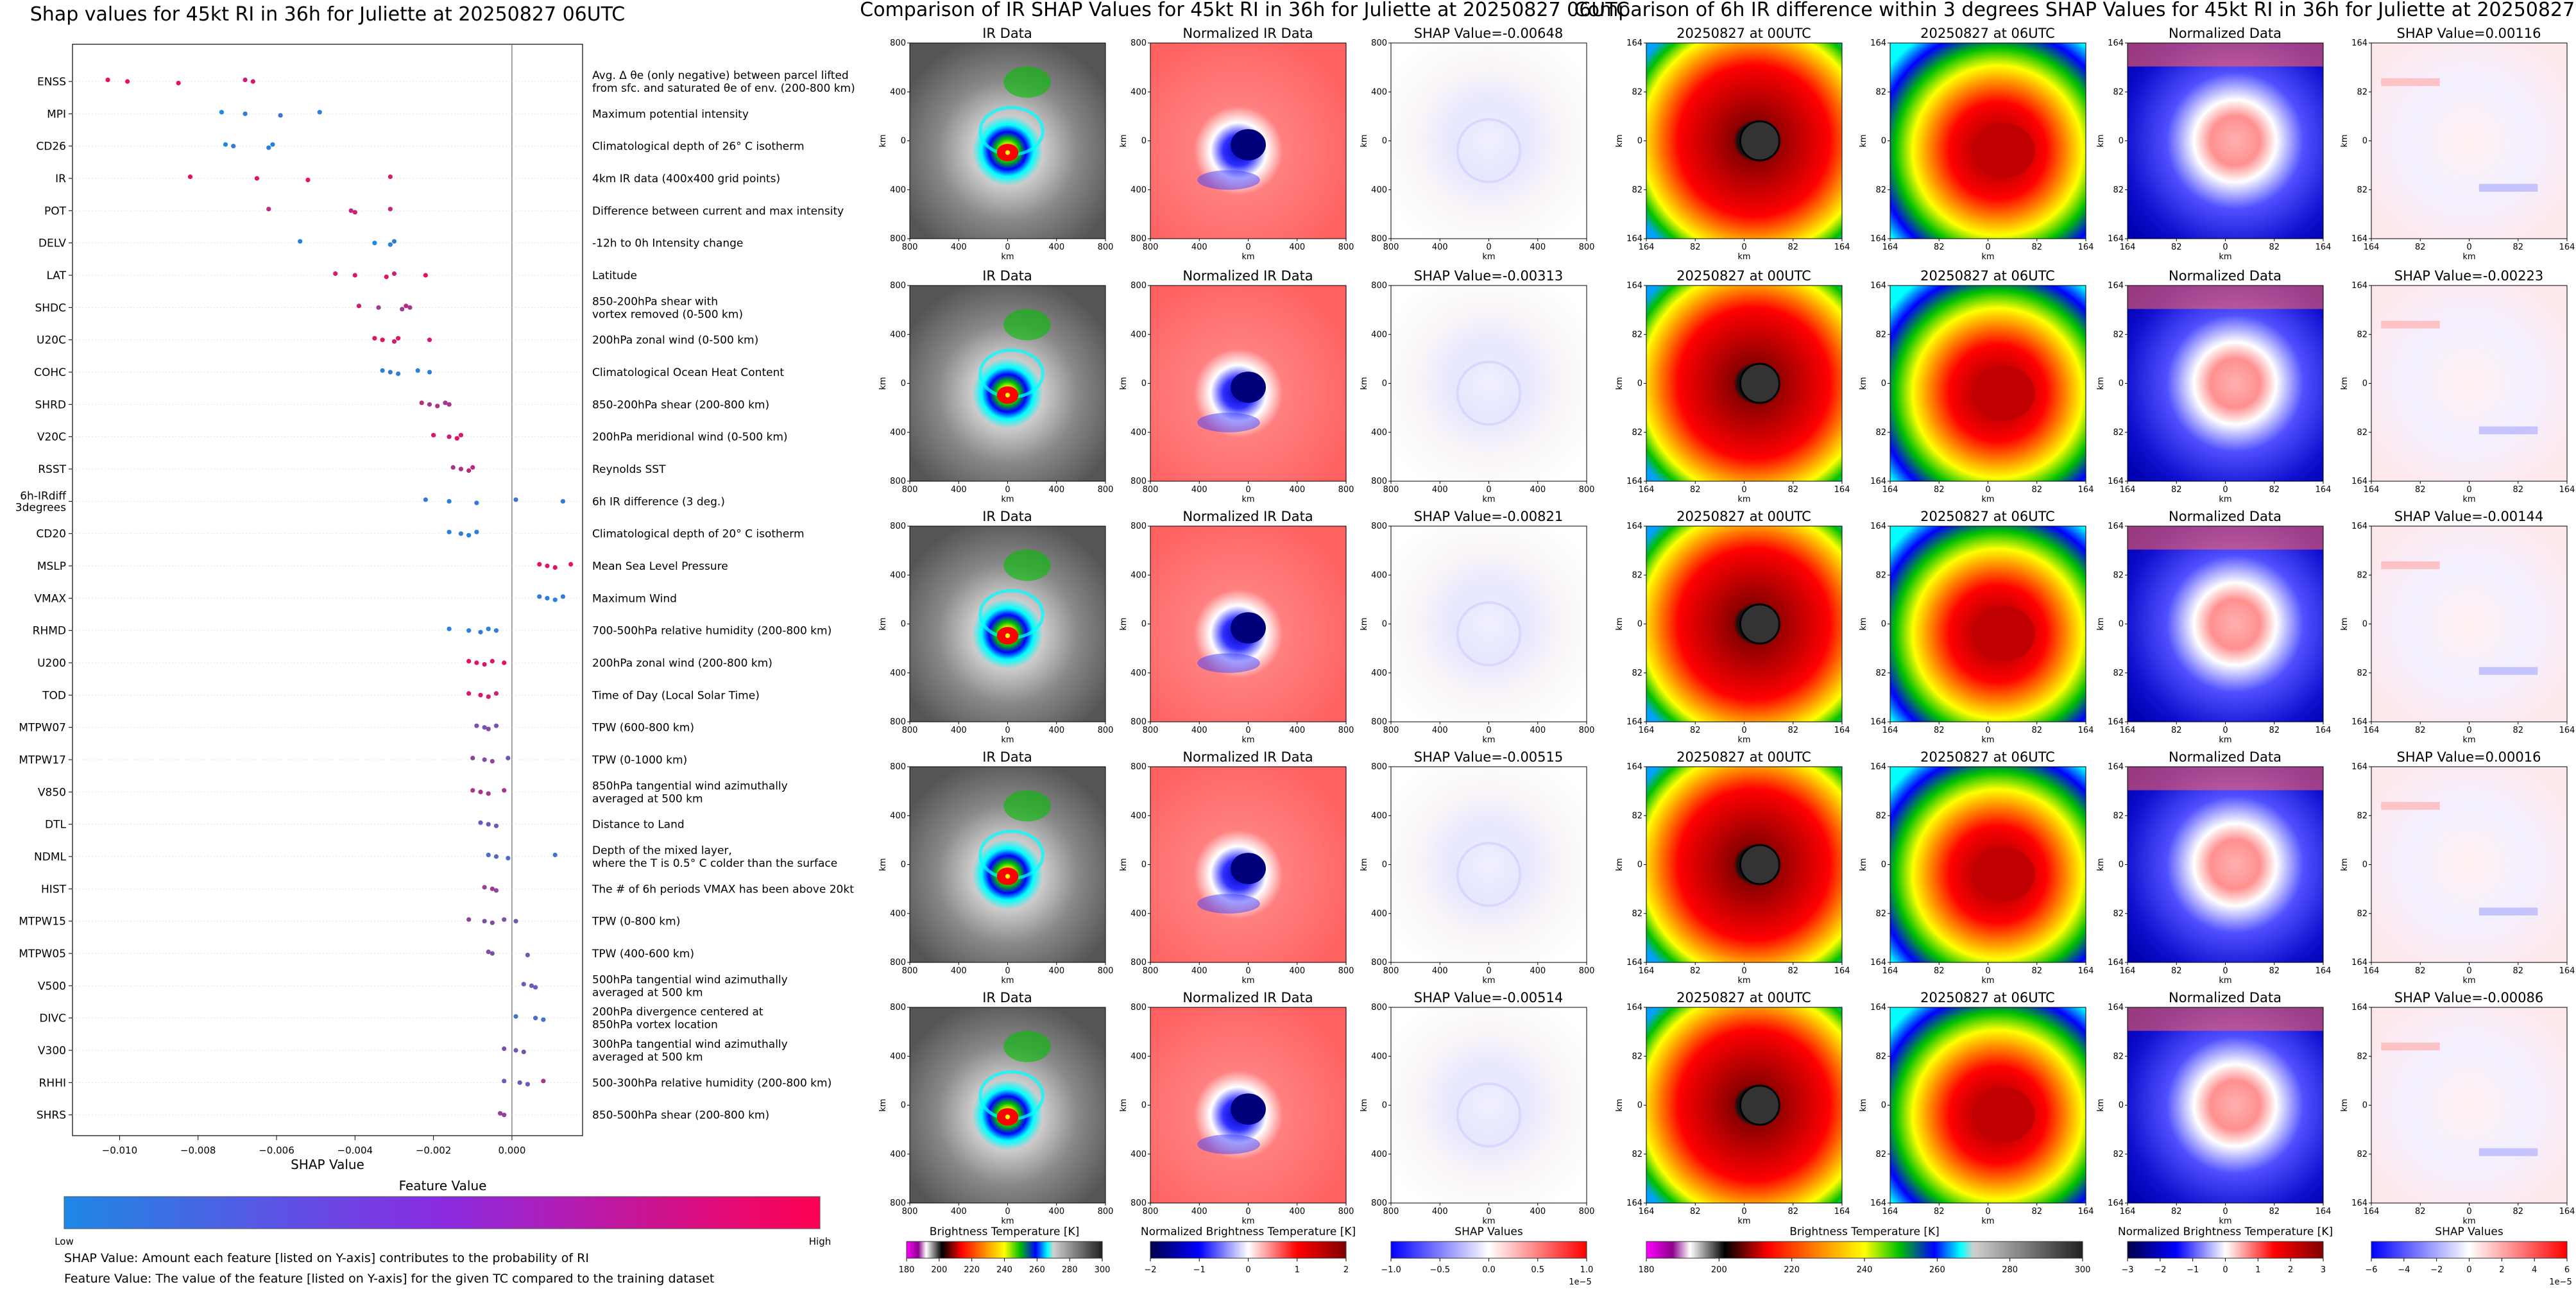 The height and width of the screenshot is (1289, 2576). Describe the element at coordinates (2469, 865) in the screenshot. I see `zoom-shap-image` at that location.